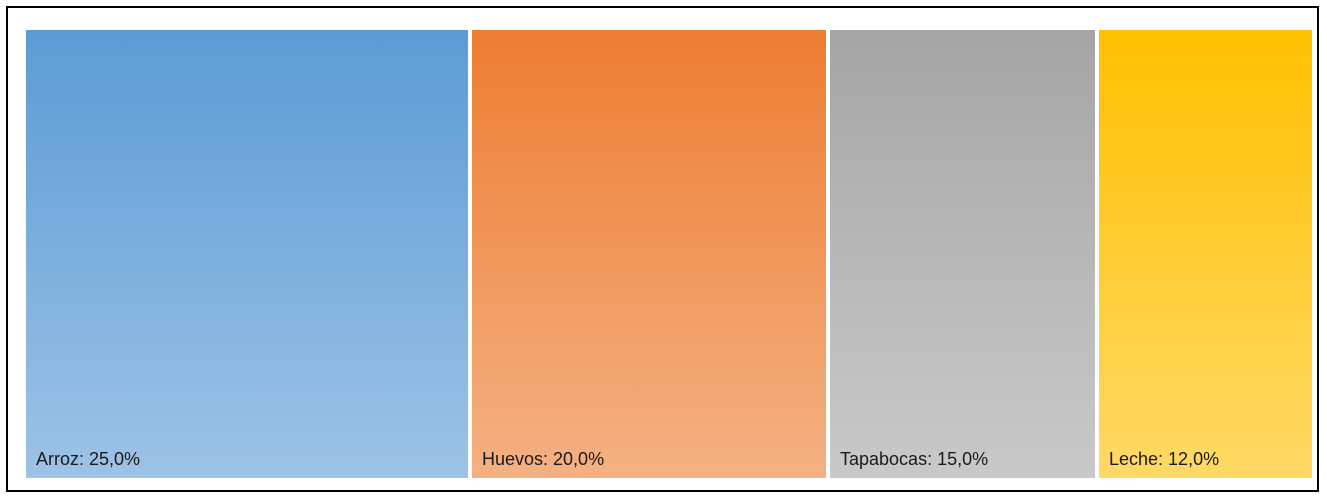 The width and height of the screenshot is (1327, 500). What do you see at coordinates (88, 459) in the screenshot?
I see `tile-label: Arroz: 25,0%` at bounding box center [88, 459].